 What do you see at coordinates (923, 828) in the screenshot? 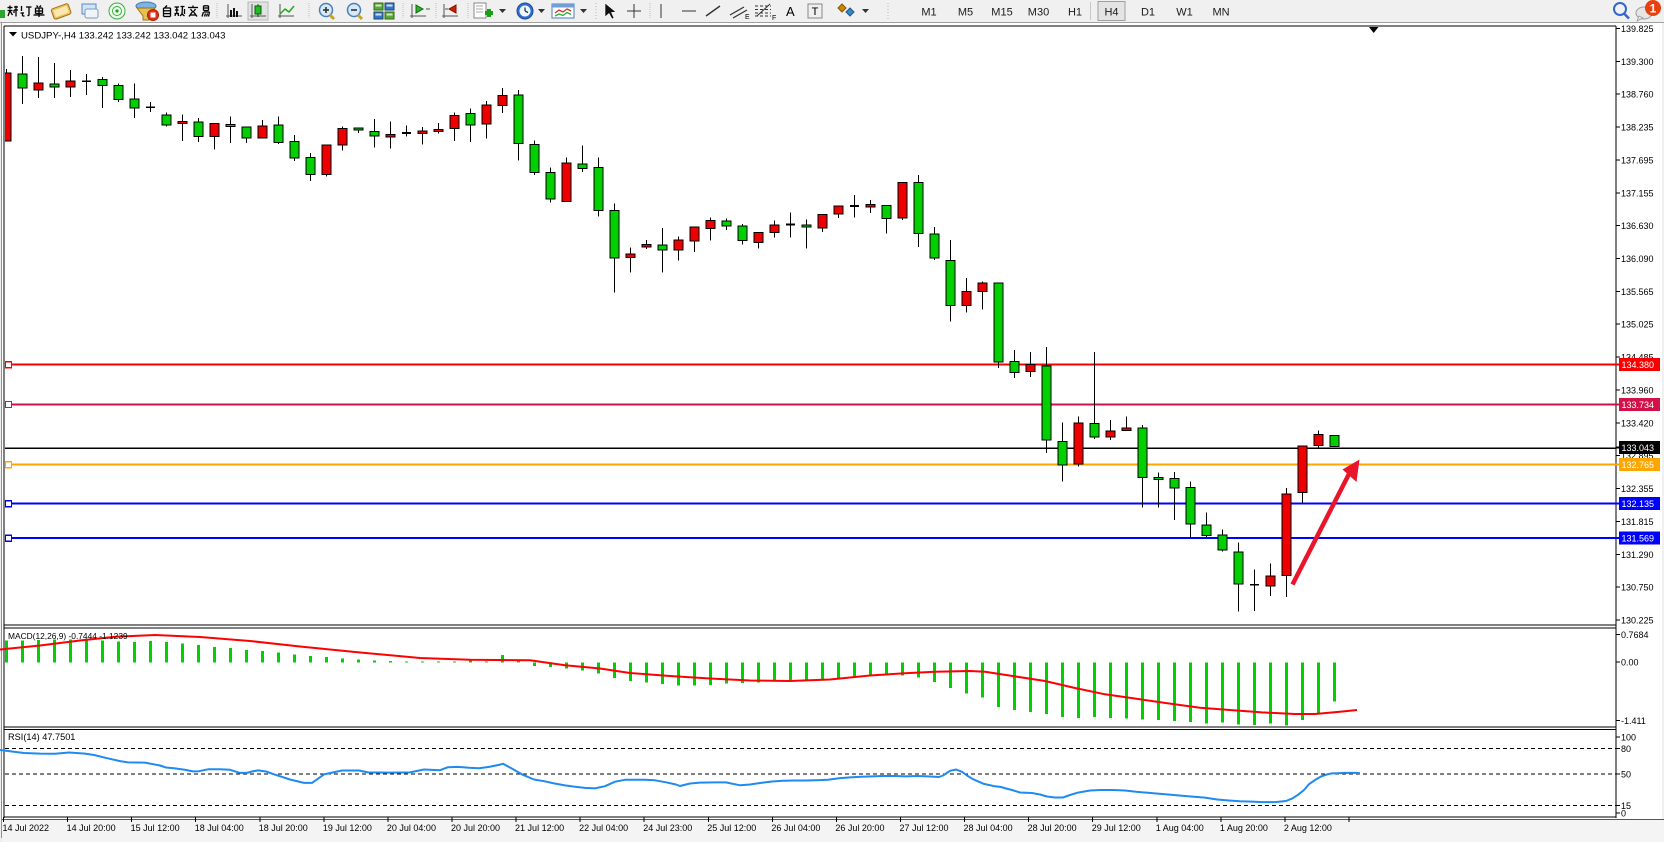
I see `svg-text: 27 Jul 12:00` at bounding box center [923, 828].